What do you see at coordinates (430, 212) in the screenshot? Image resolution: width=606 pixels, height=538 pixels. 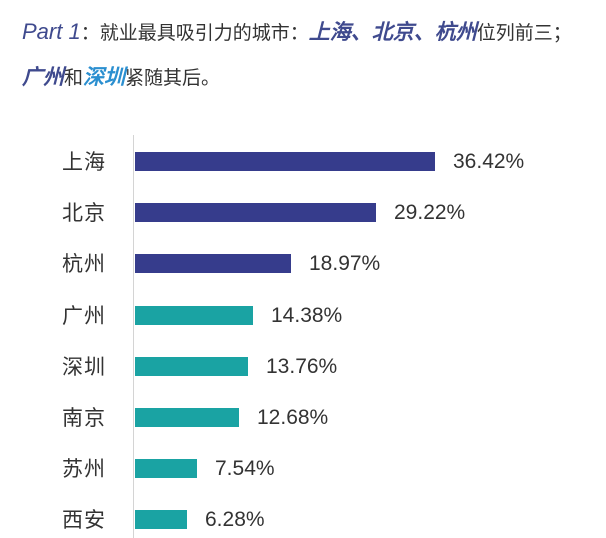 I see `value-label: 29.22%` at bounding box center [430, 212].